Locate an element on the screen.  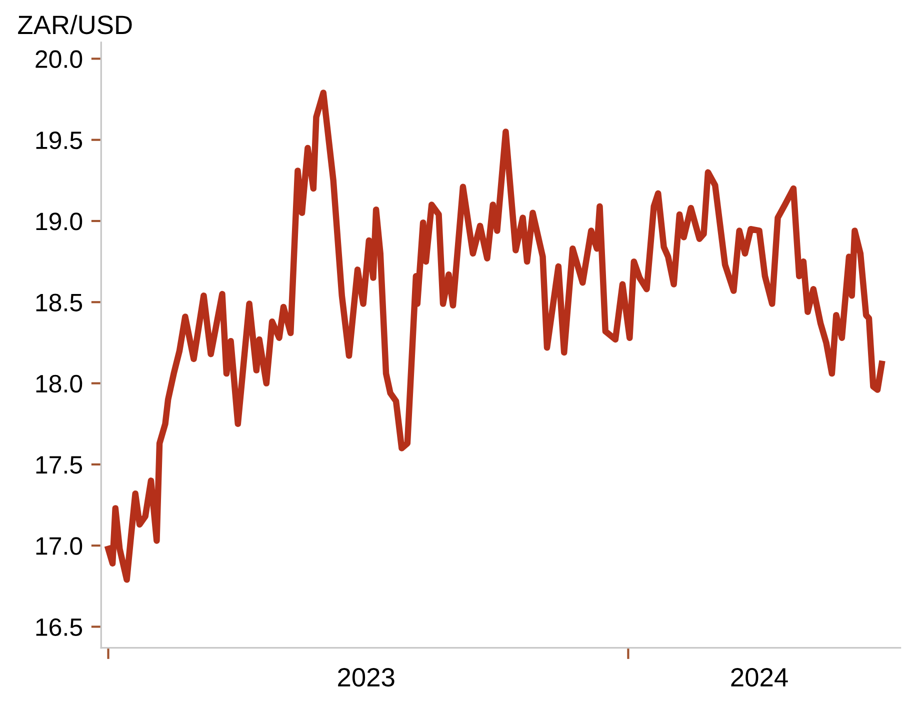
y-tick-label: 20.0 is located at coordinates (59, 59).